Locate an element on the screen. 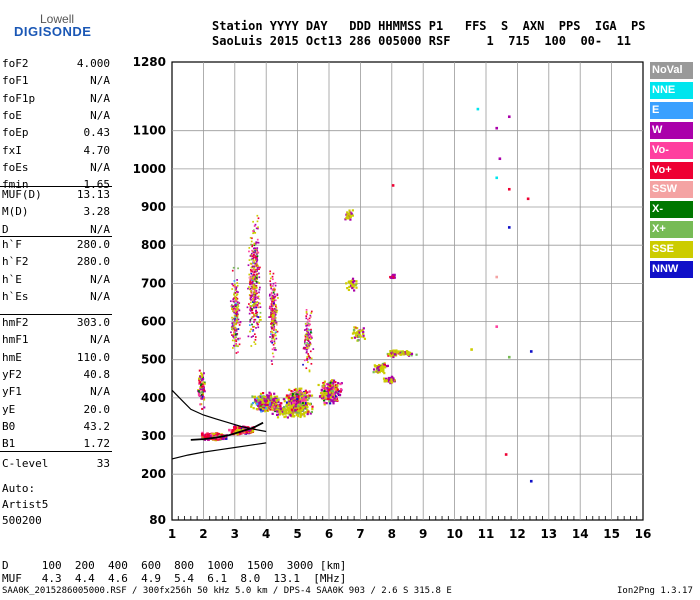 This screenshot has height=600, width=700. x-tick-label: 1 is located at coordinates (172, 534).